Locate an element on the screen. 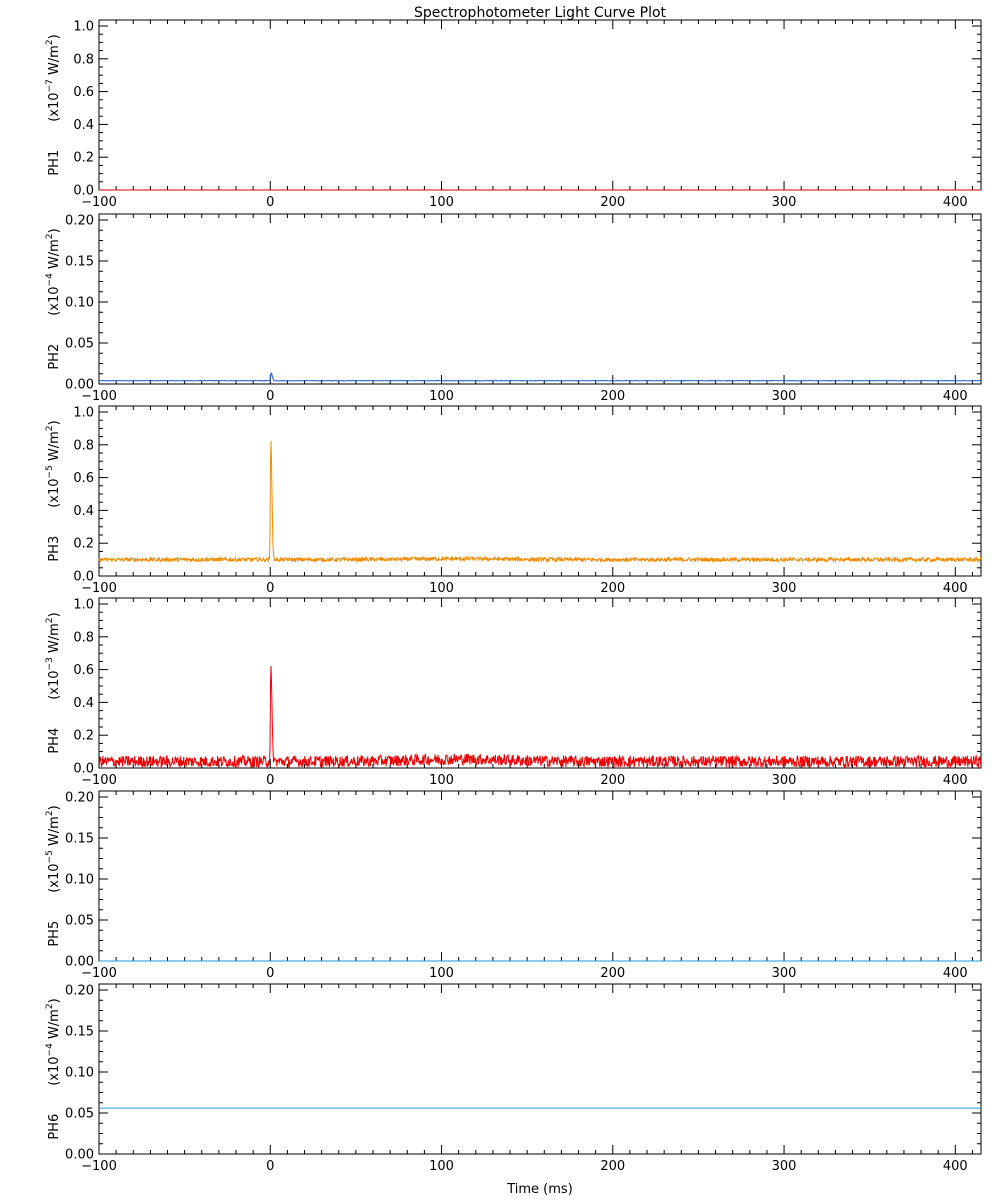 This screenshot has width=1000, height=1200. channel-name: PH5 is located at coordinates (54, 934).